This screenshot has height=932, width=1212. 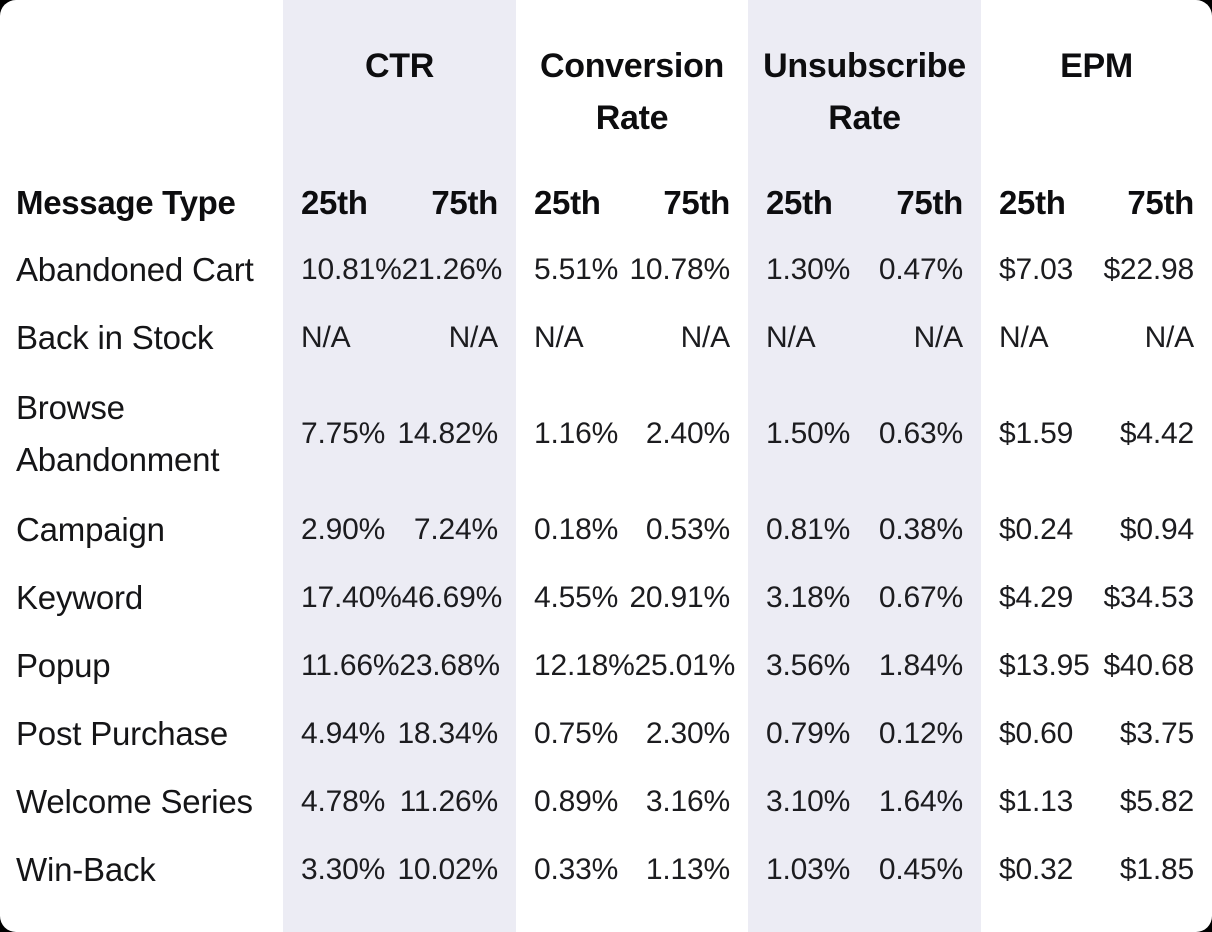 What do you see at coordinates (343, 869) in the screenshot?
I see `ctr-25th-value: 3.30%` at bounding box center [343, 869].